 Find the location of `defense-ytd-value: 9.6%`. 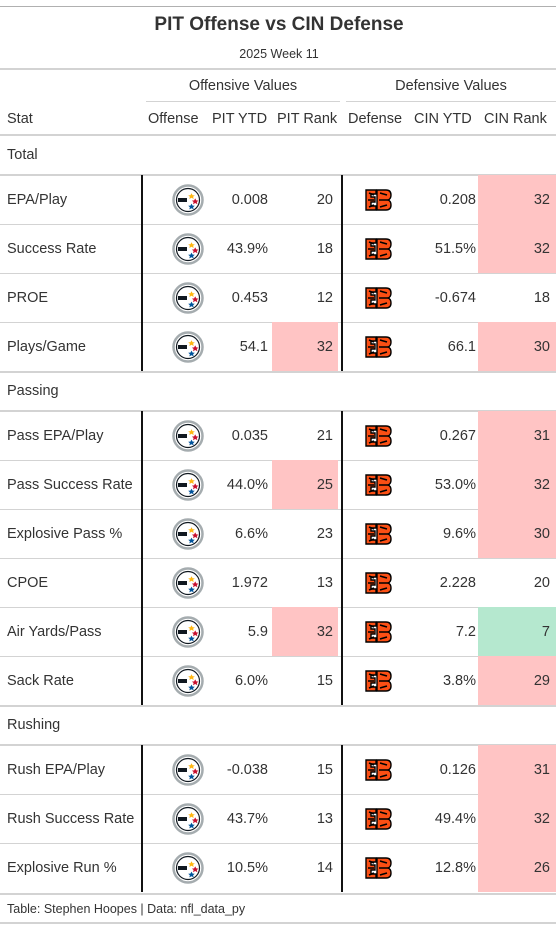

defense-ytd-value: 9.6% is located at coordinates (459, 533).